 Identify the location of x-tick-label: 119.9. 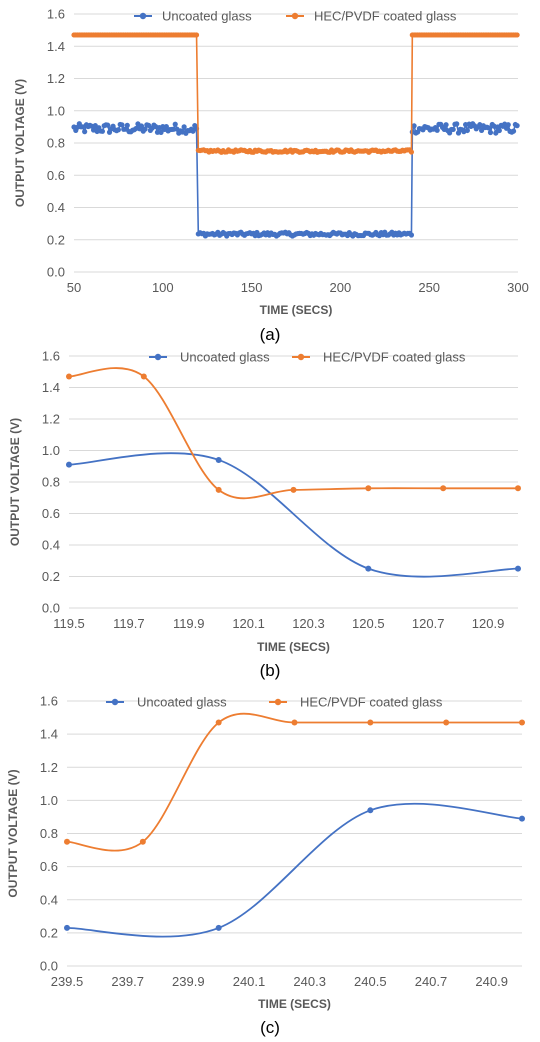
(189, 623).